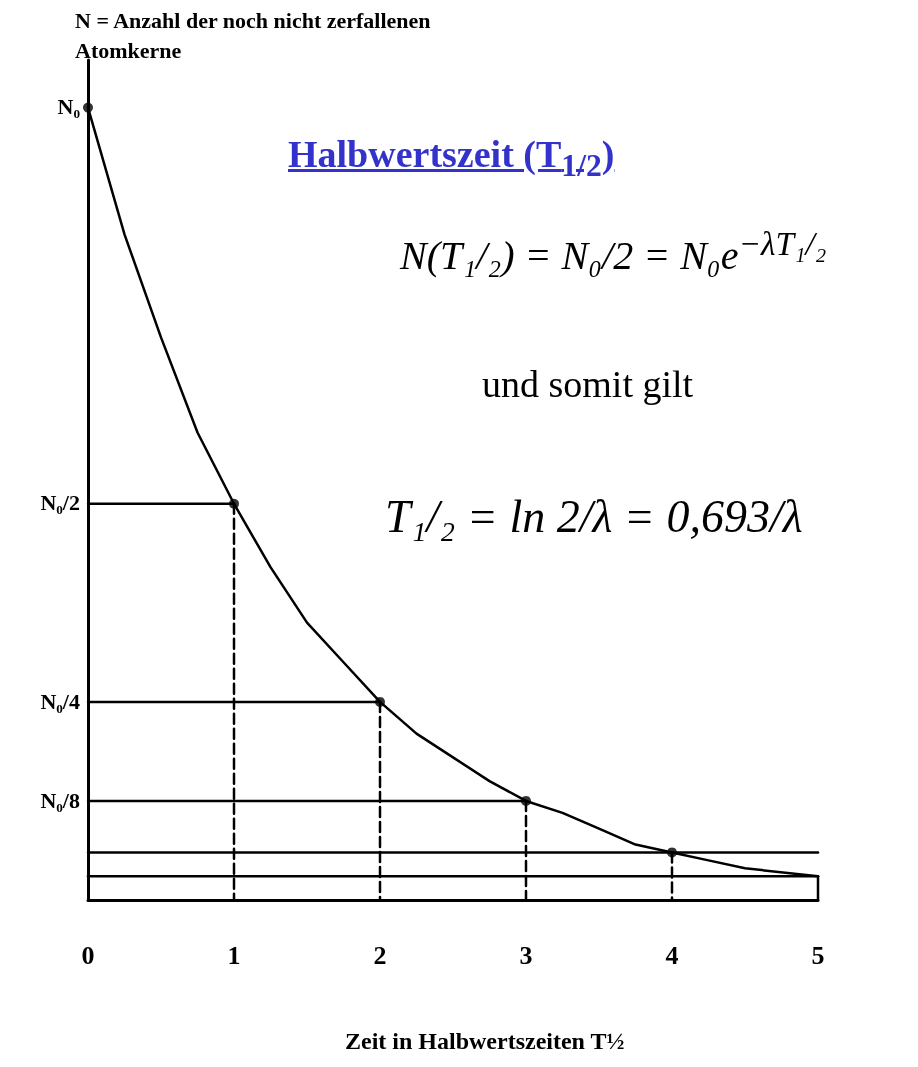 The height and width of the screenshot is (1067, 918). Describe the element at coordinates (68, 107) in the screenshot. I see `text: N₀` at that location.